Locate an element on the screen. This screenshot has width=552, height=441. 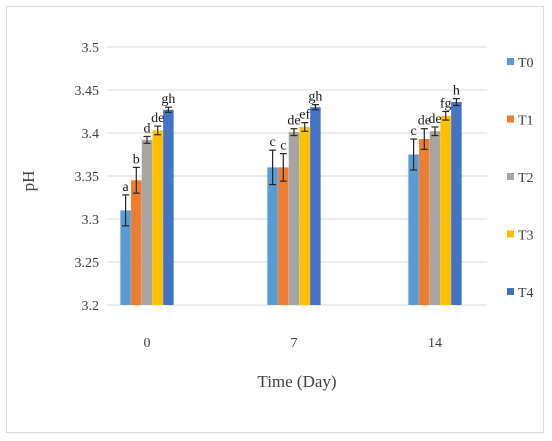
y-axis-title: pH is located at coordinates (28, 181).